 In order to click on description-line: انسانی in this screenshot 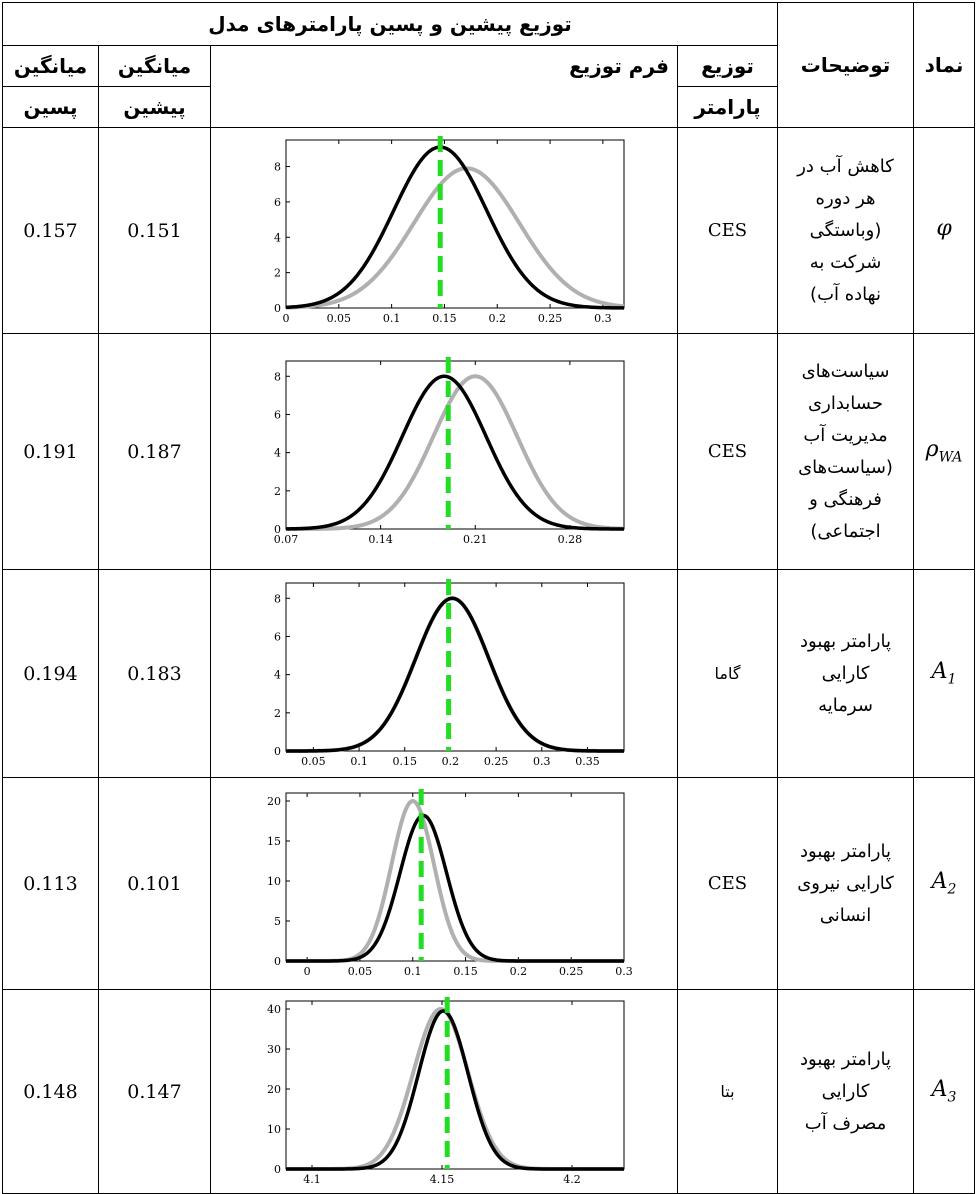, I will do `click(845, 915)`.